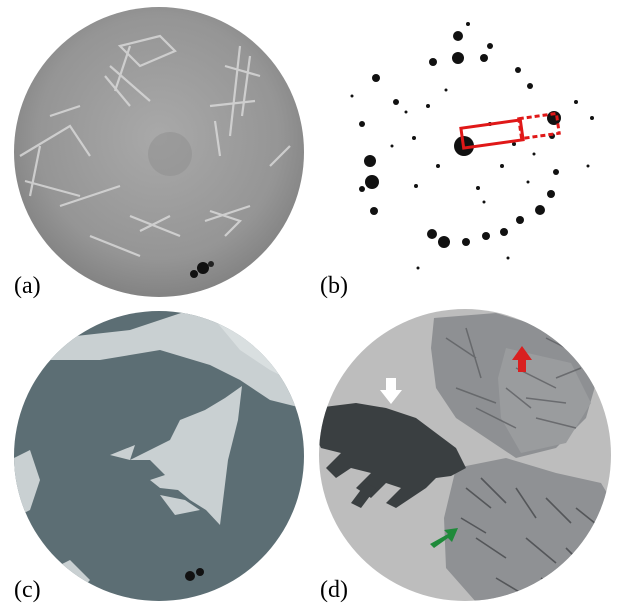 The height and width of the screenshot is (608, 617). Describe the element at coordinates (391, 391) in the screenshot. I see `white-arrow` at that location.